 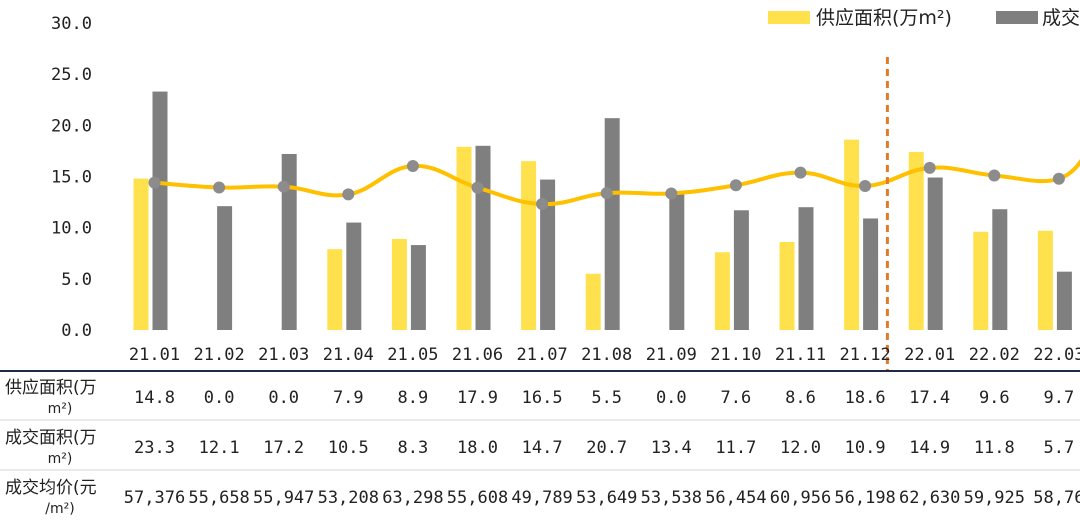 What do you see at coordinates (154, 398) in the screenshot?
I see `table-cell: 14.8` at bounding box center [154, 398].